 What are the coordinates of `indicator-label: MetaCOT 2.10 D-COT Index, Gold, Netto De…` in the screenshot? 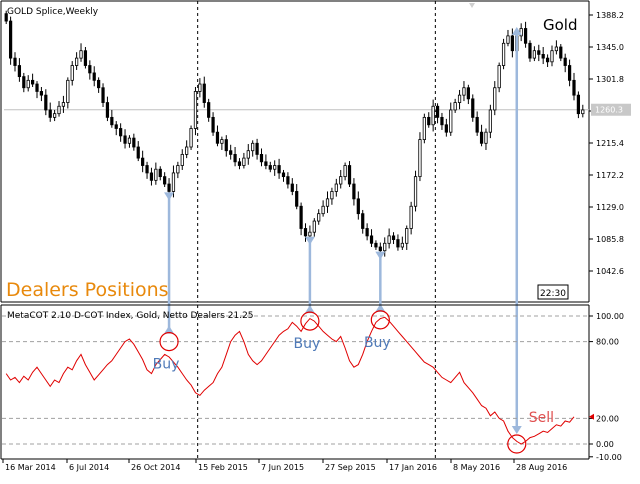 It's located at (130, 316).